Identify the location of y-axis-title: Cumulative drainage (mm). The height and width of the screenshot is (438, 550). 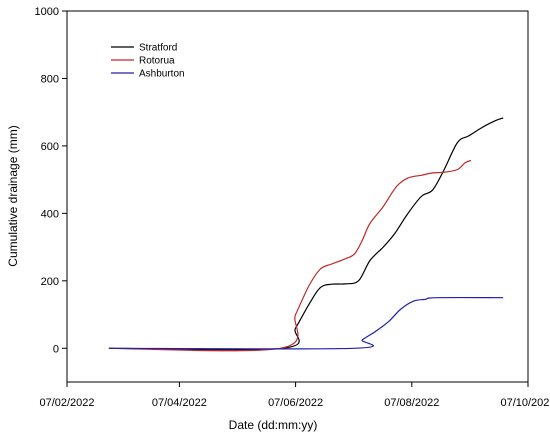
(13, 195).